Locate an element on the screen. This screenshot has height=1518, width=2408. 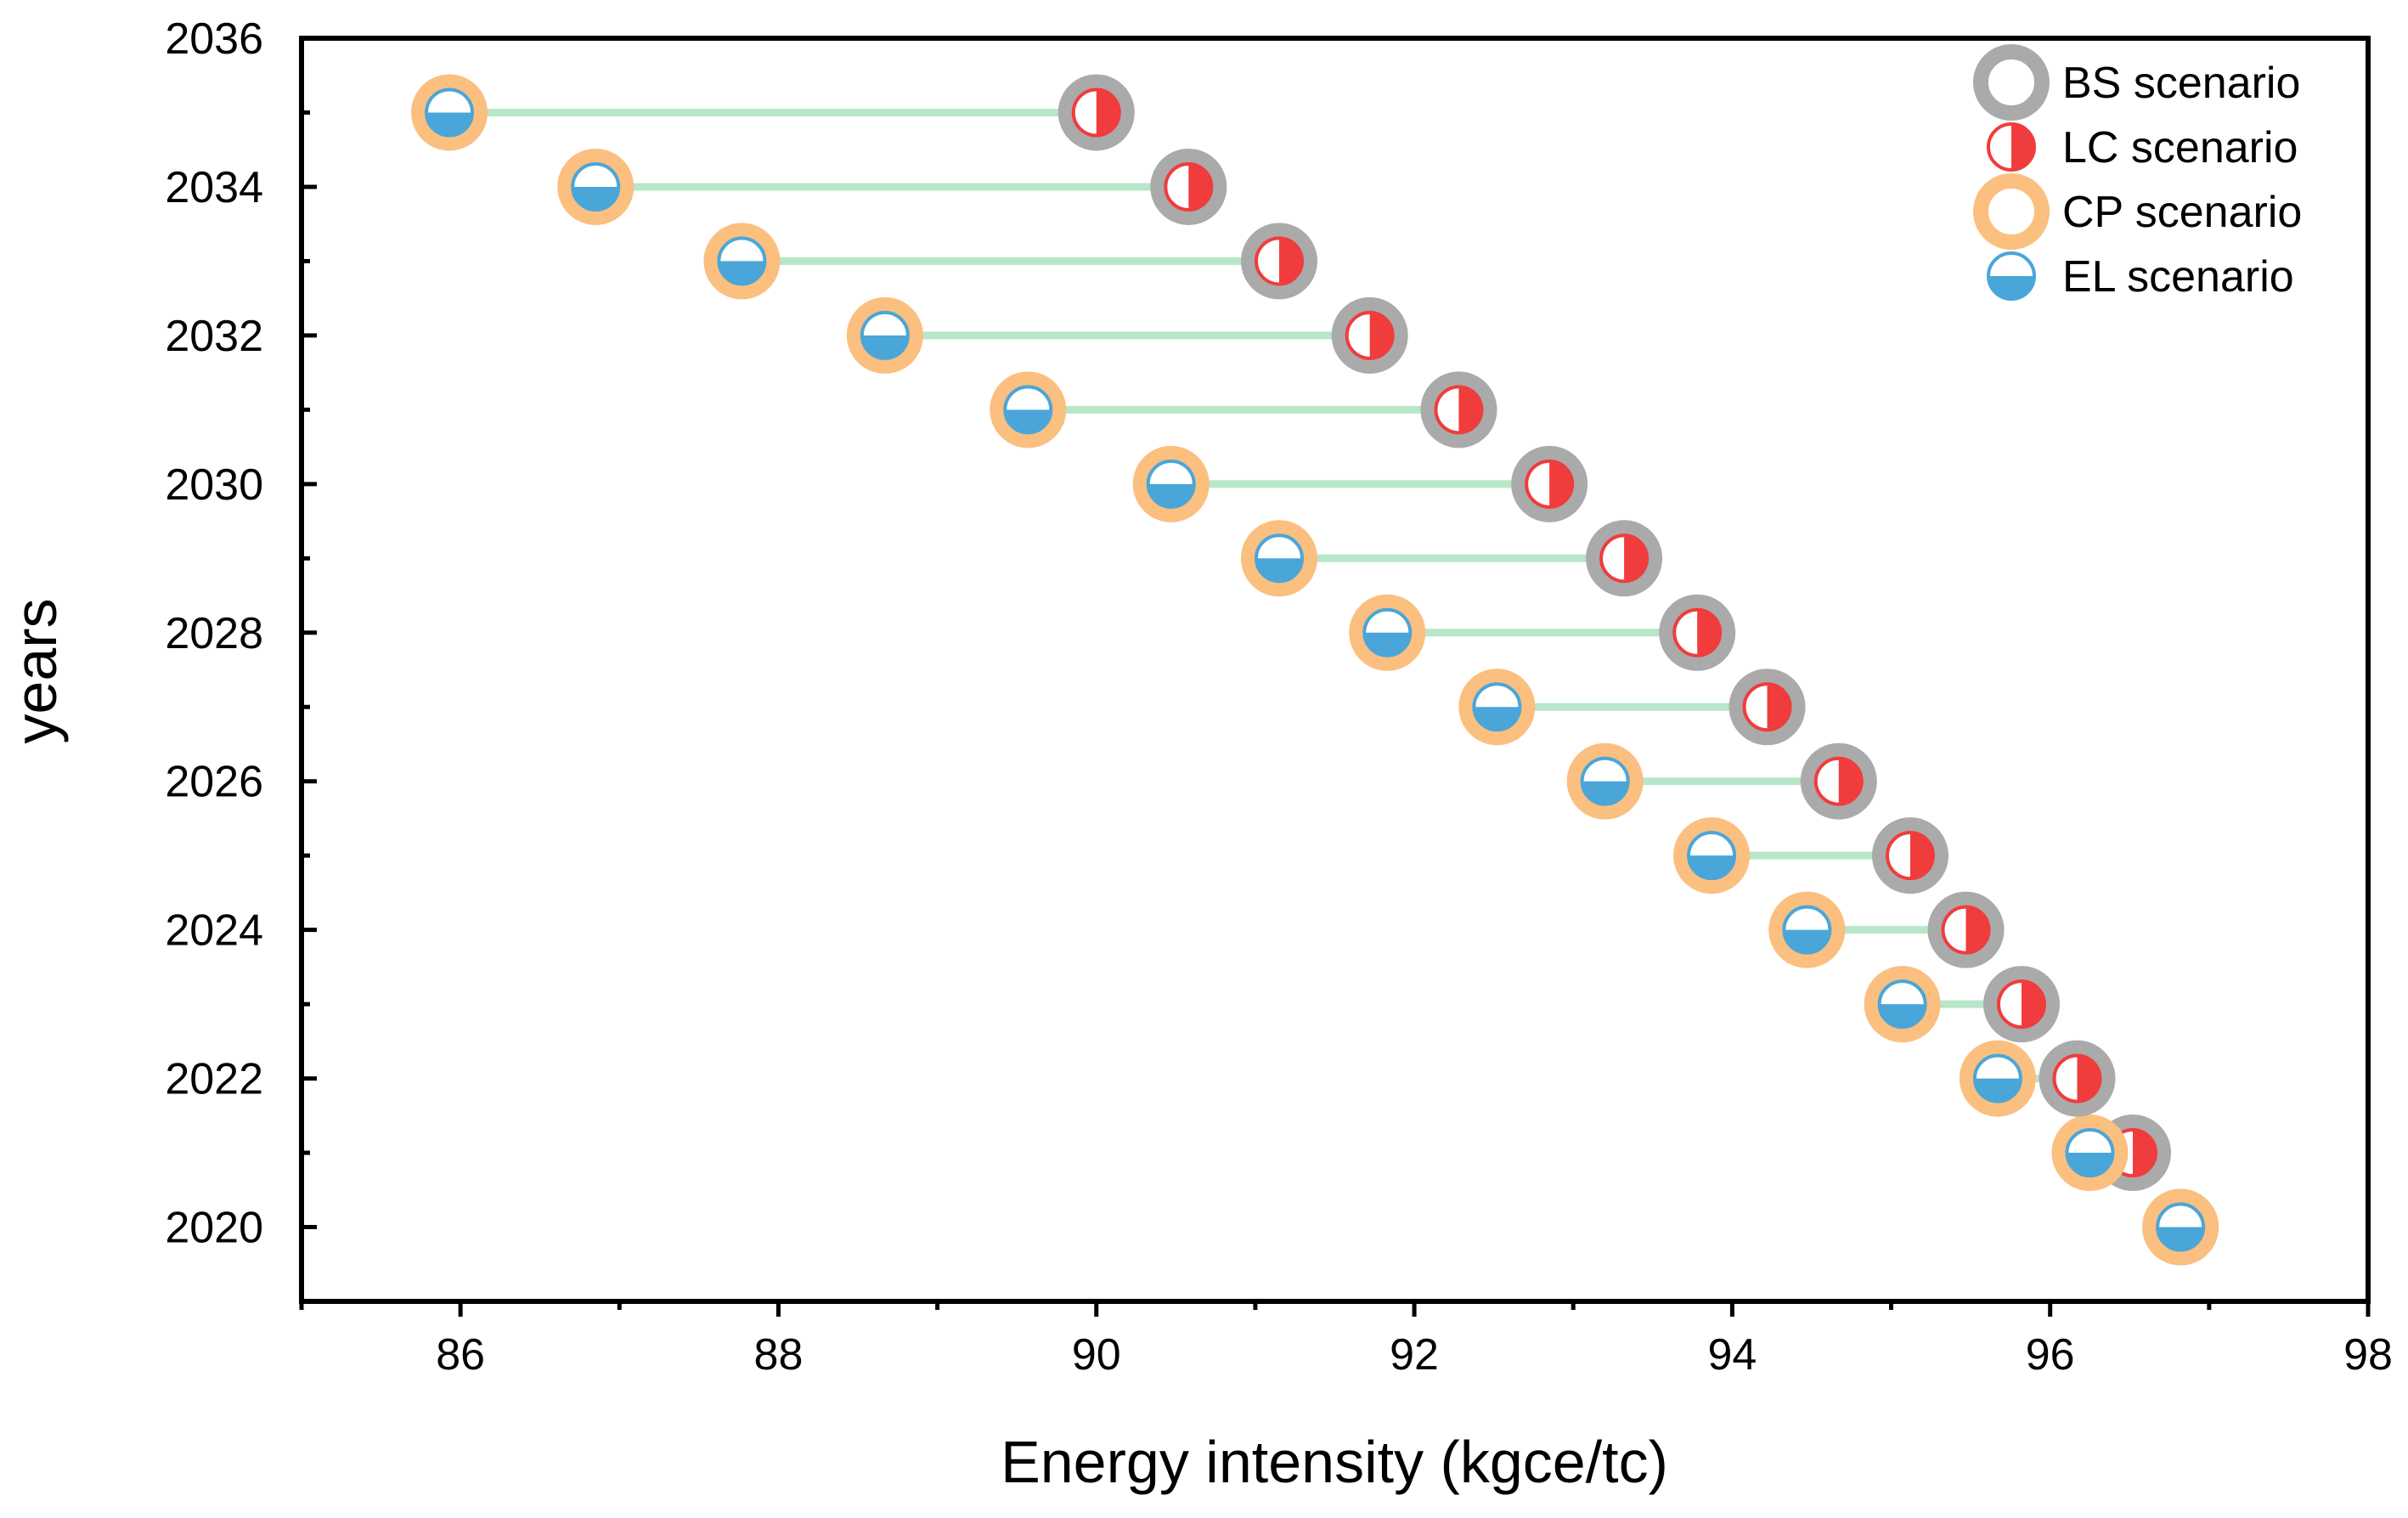
marker-group-2023 is located at coordinates (1963, 1004).